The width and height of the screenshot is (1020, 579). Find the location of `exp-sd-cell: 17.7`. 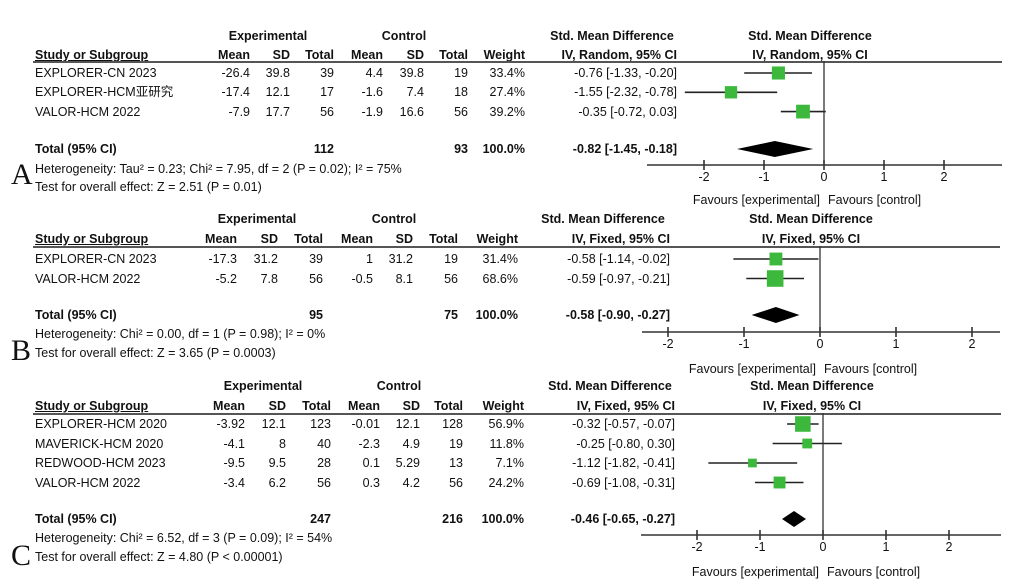

exp-sd-cell: 17.7 is located at coordinates (277, 111).